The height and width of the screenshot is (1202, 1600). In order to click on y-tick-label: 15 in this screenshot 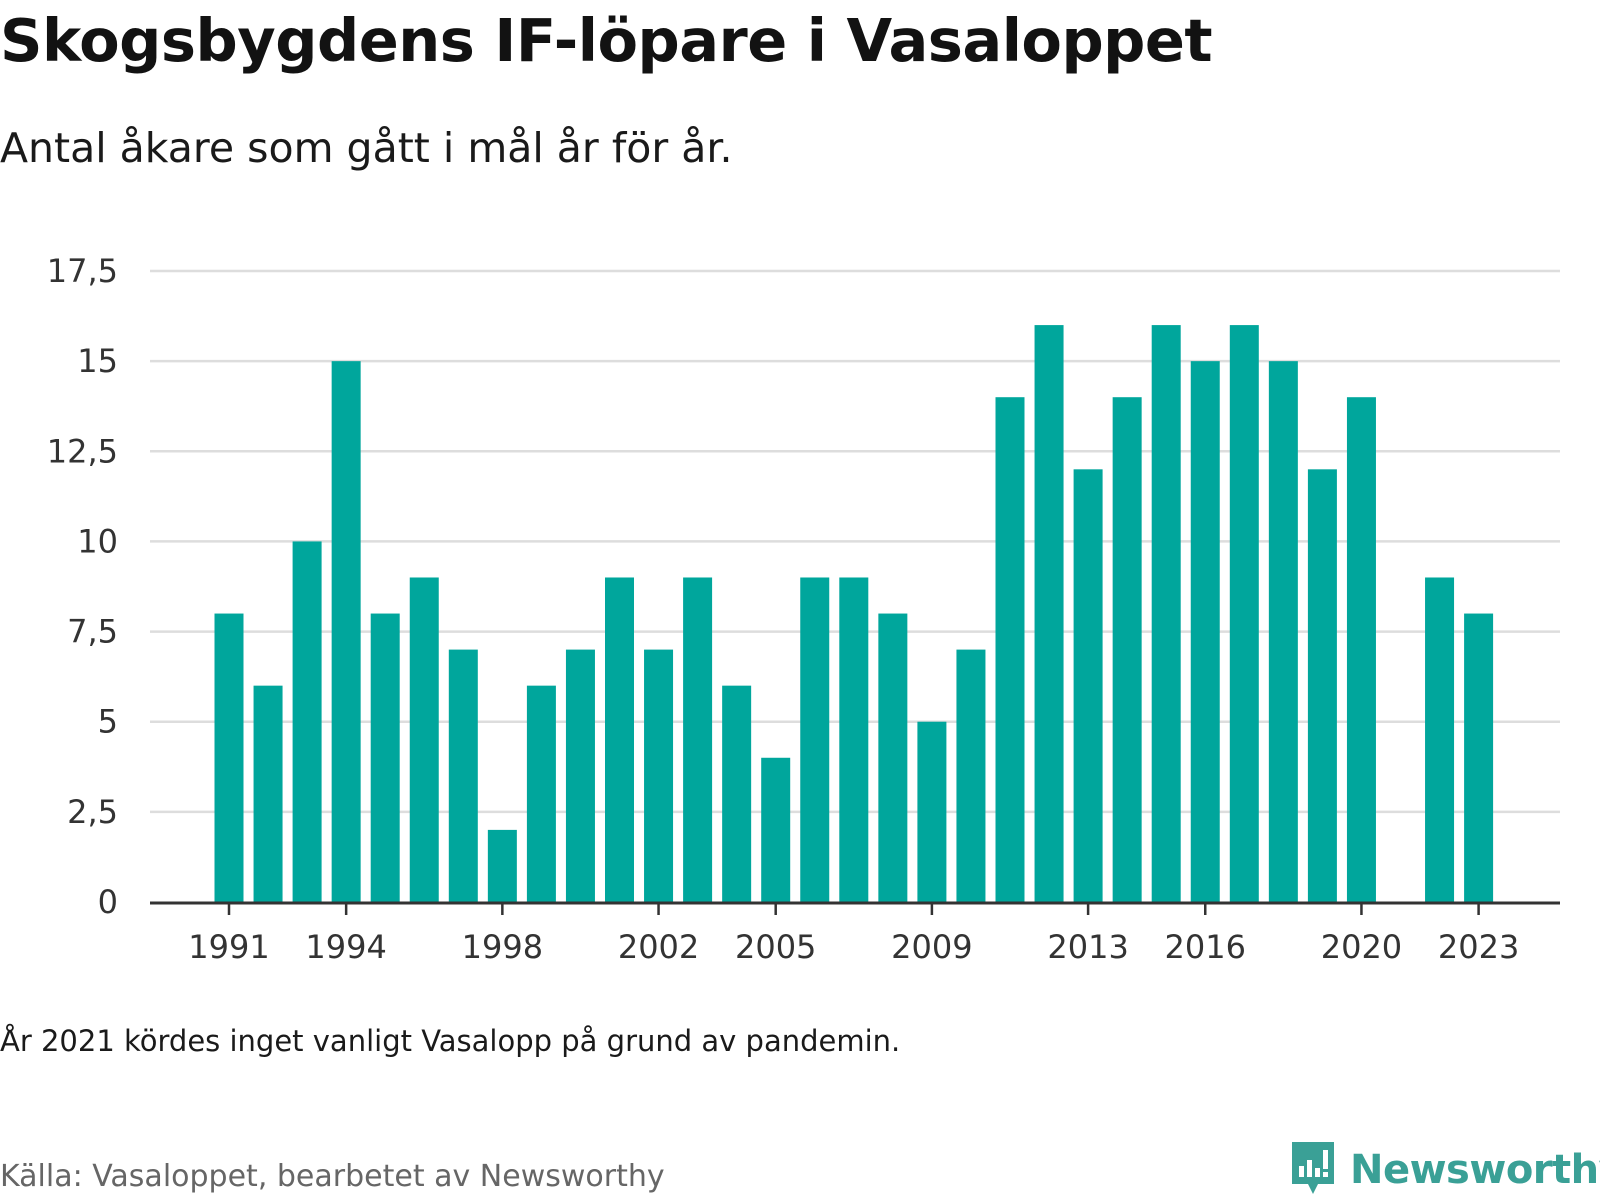, I will do `click(97, 361)`.